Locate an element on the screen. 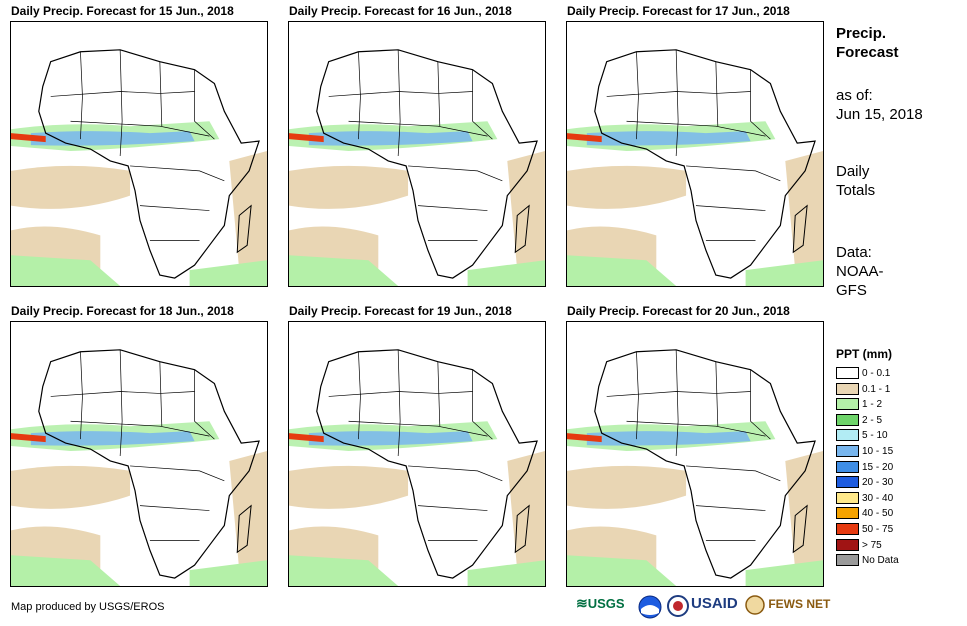 The width and height of the screenshot is (967, 626). legend-item: 30 - 40 is located at coordinates (865, 498).